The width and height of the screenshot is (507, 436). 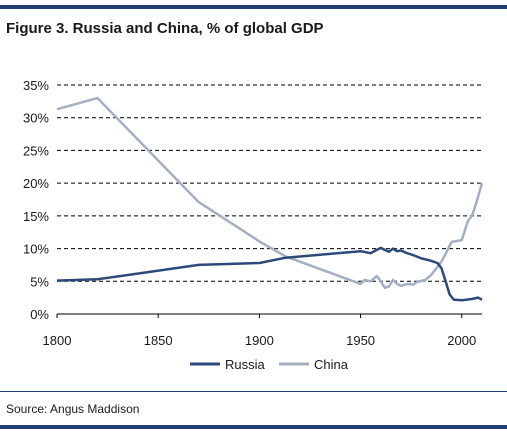 What do you see at coordinates (73, 409) in the screenshot?
I see `source-note: Source: Angus Maddison` at bounding box center [73, 409].